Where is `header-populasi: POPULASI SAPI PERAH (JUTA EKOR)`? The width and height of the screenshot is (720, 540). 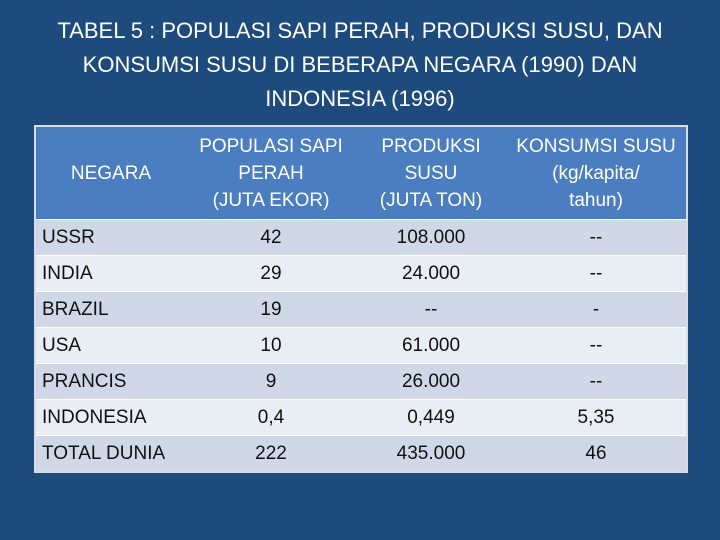 header-populasi: POPULASI SAPI PERAH (JUTA EKOR) is located at coordinates (271, 173).